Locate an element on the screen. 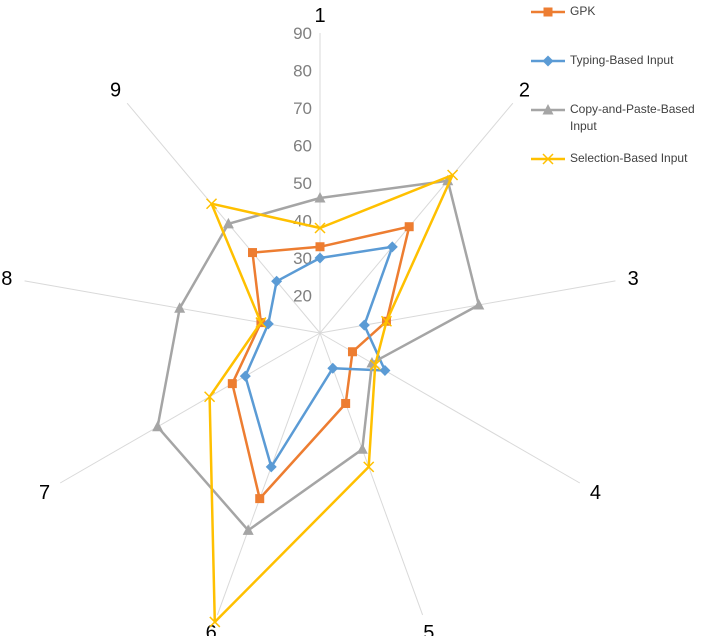 This screenshot has width=712, height=636. legend-item: Selection-Based Input is located at coordinates (621, 171).